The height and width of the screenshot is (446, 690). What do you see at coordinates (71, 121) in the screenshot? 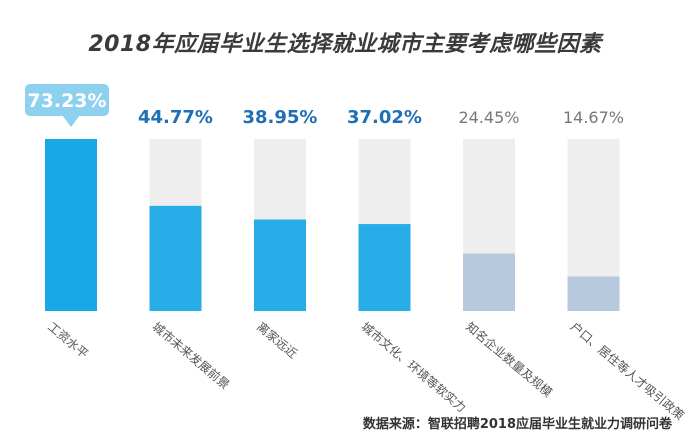
I see `callout-pointer` at bounding box center [71, 121].